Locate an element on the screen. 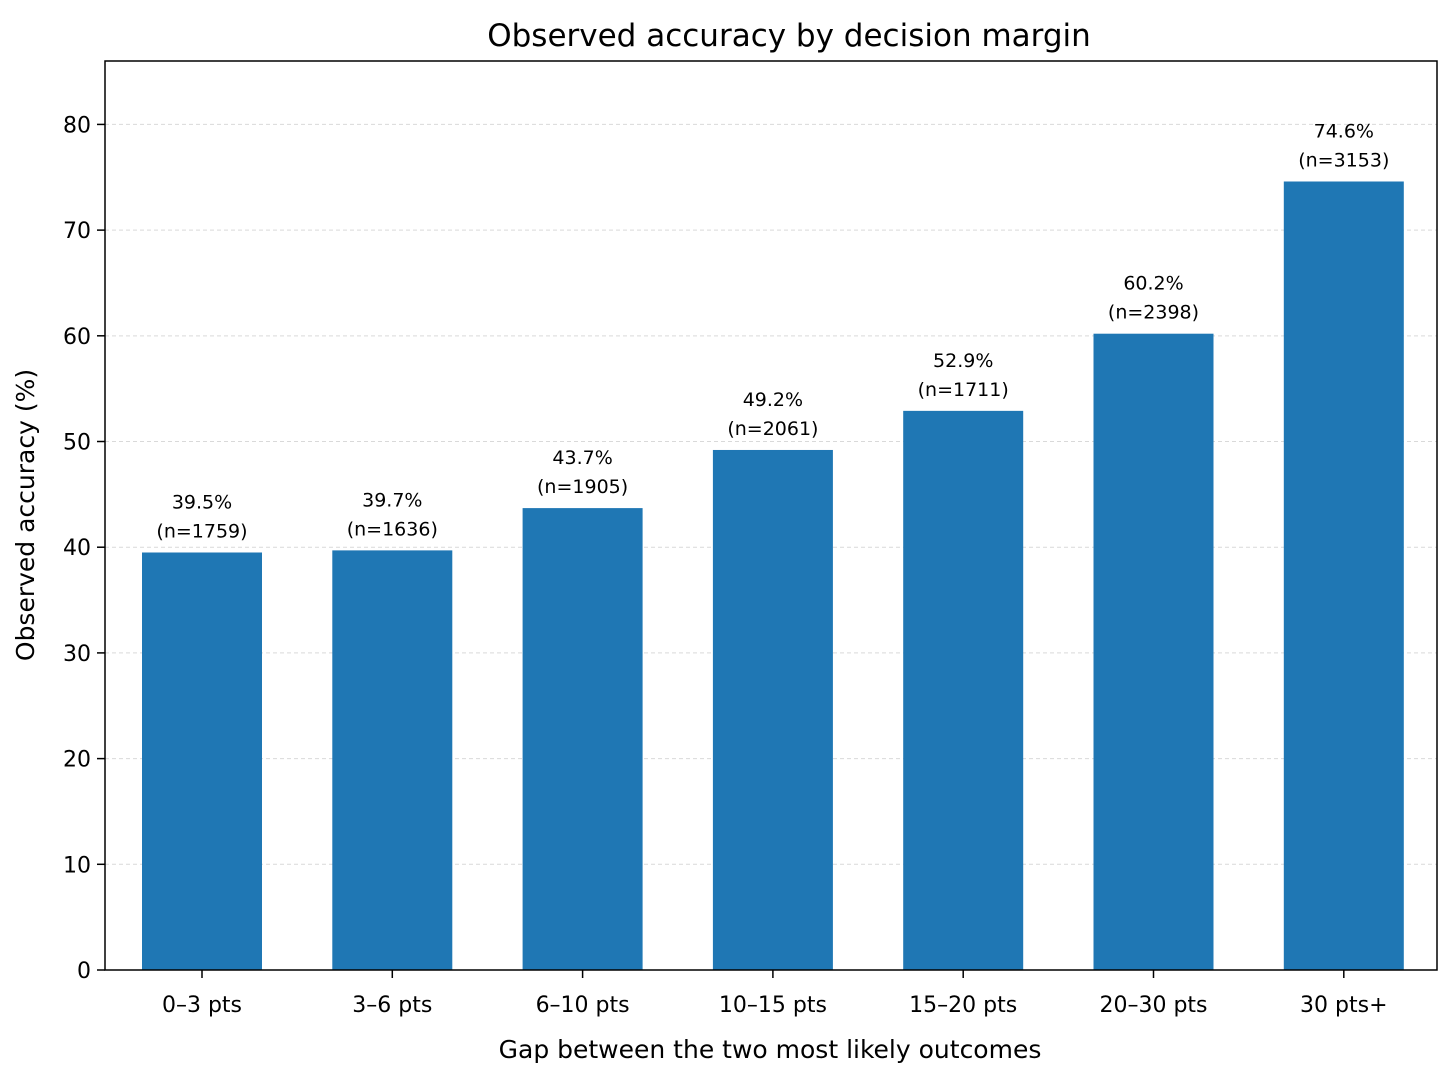  x-tick-label: 20–30 pts is located at coordinates (1153, 1005).